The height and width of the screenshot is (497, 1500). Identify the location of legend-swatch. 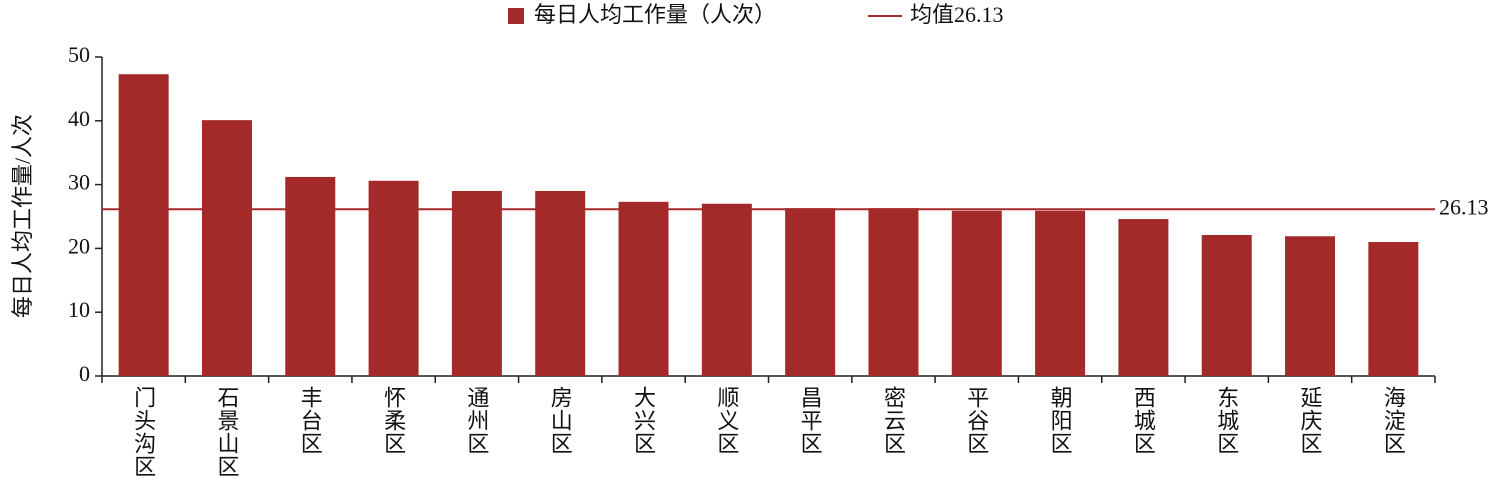
(516, 16).